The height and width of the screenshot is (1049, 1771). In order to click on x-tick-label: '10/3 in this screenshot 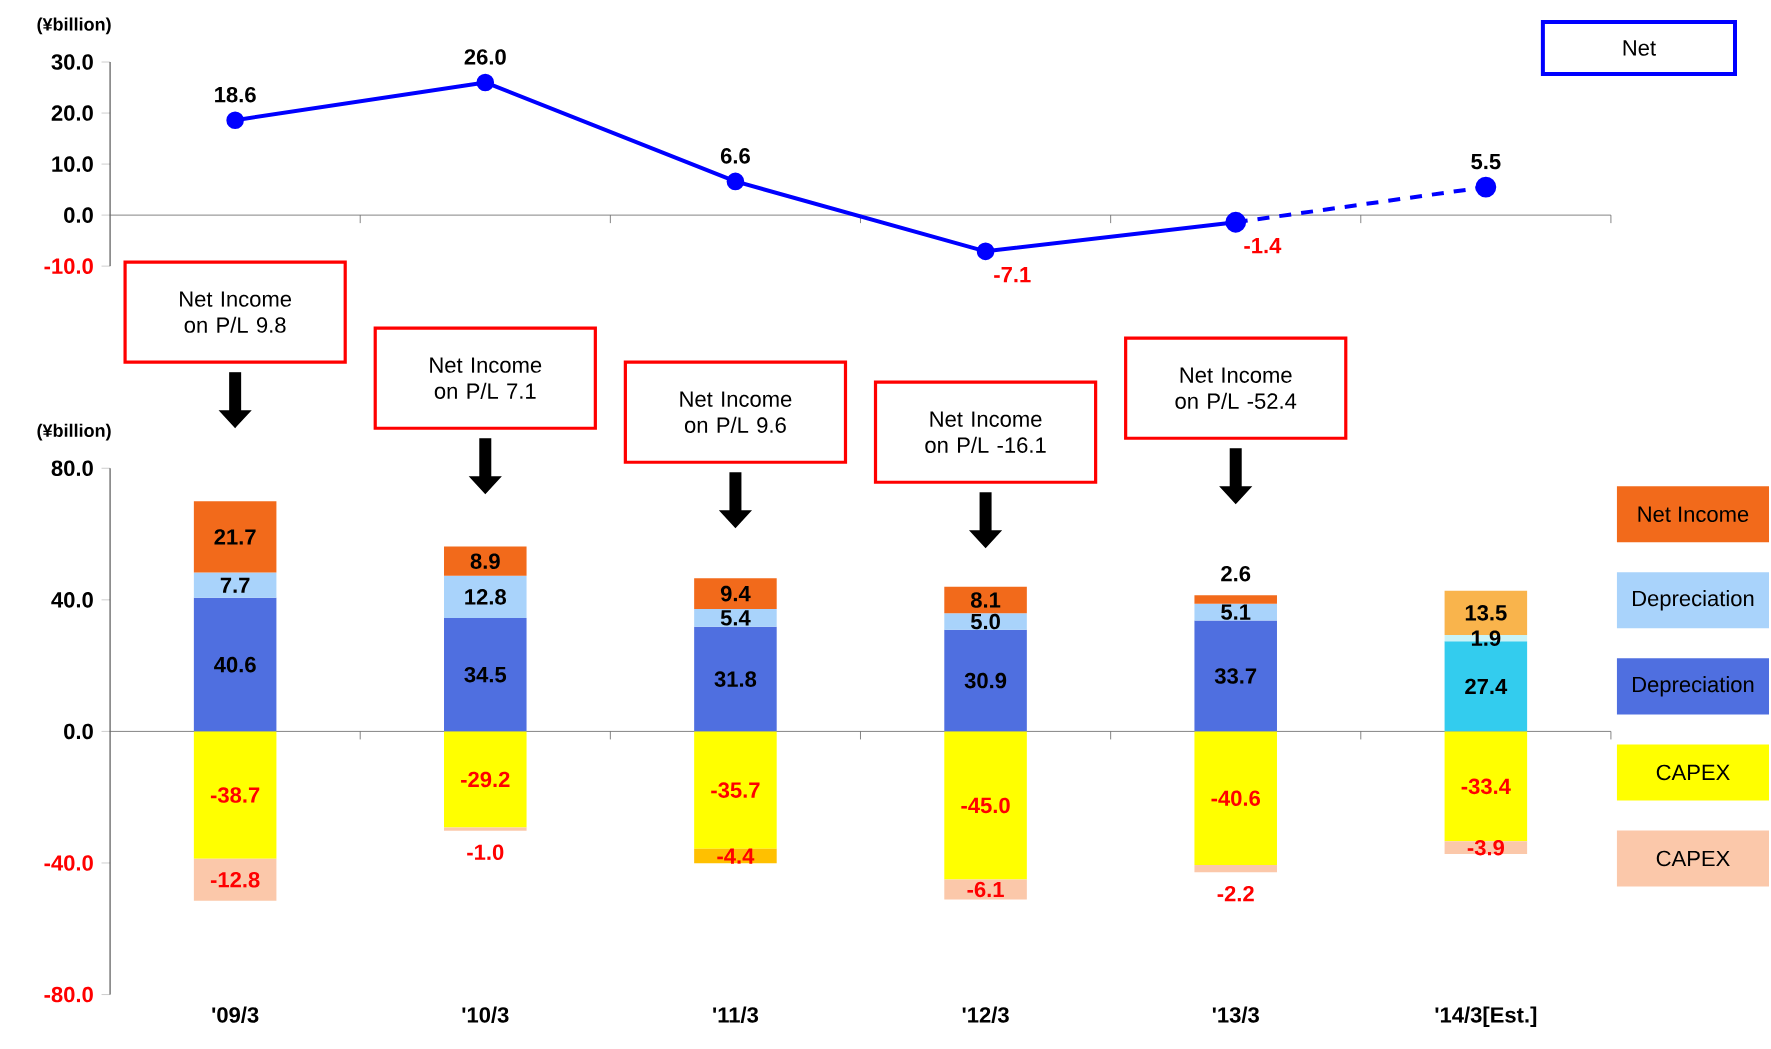, I will do `click(485, 1015)`.